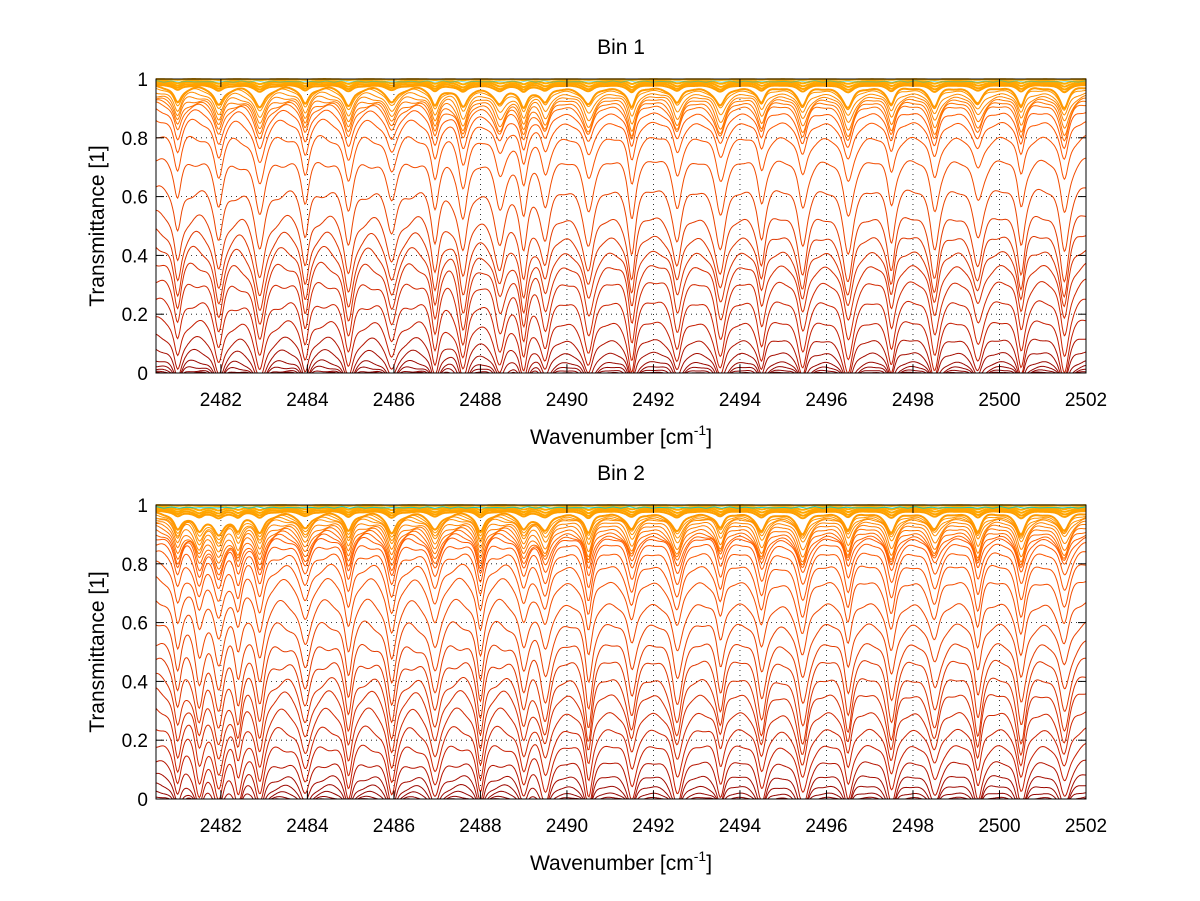  What do you see at coordinates (612, 437) in the screenshot?
I see `x-axis-label-main: Wavenumber [cm` at bounding box center [612, 437].